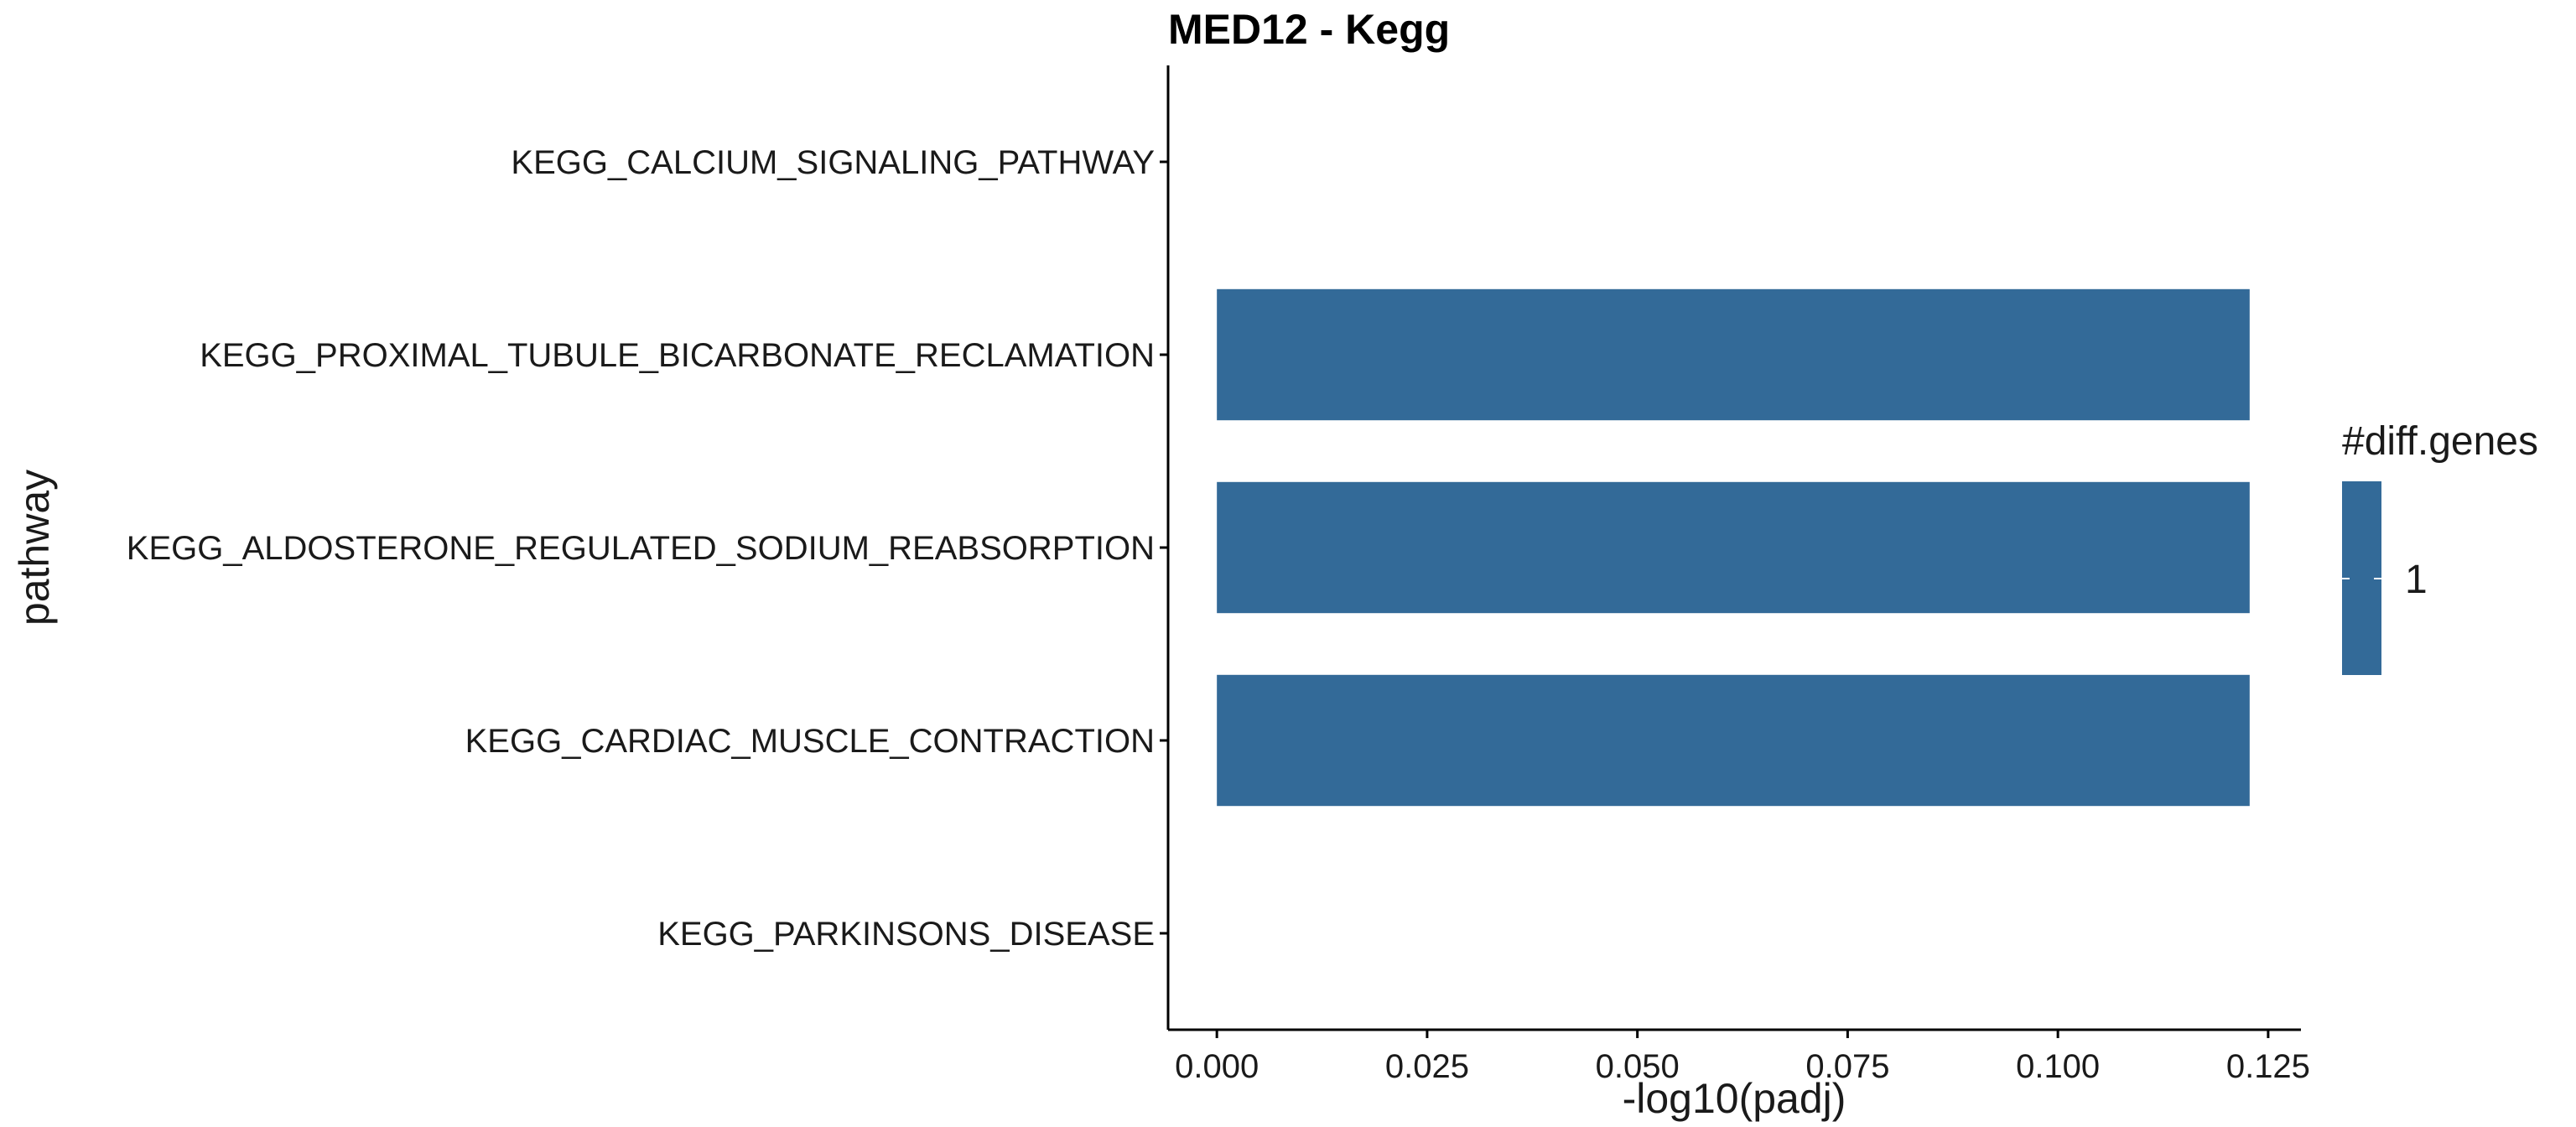 This screenshot has width=2576, height=1127. I want to click on x-tick-label: 0.100, so click(2058, 1066).